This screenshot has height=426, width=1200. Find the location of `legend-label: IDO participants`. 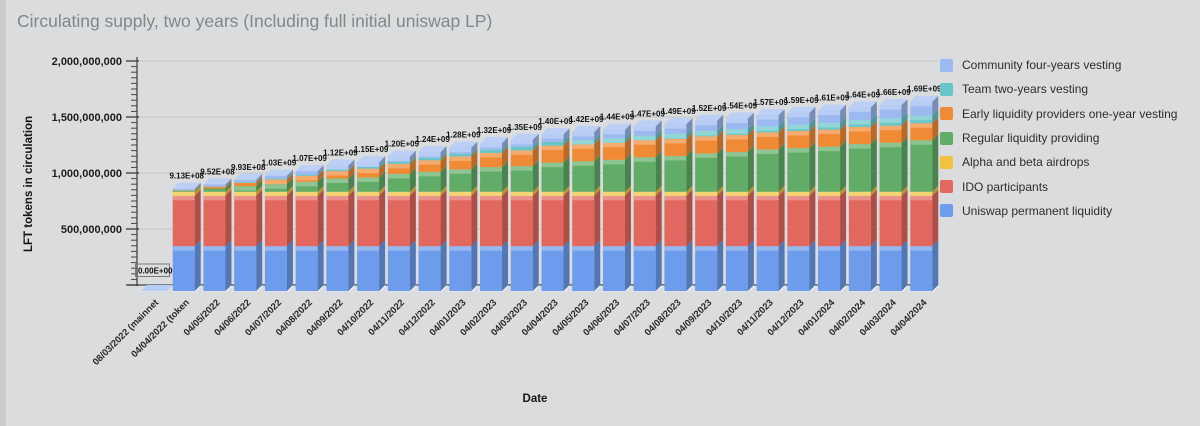

legend-label: IDO participants is located at coordinates (1005, 186).